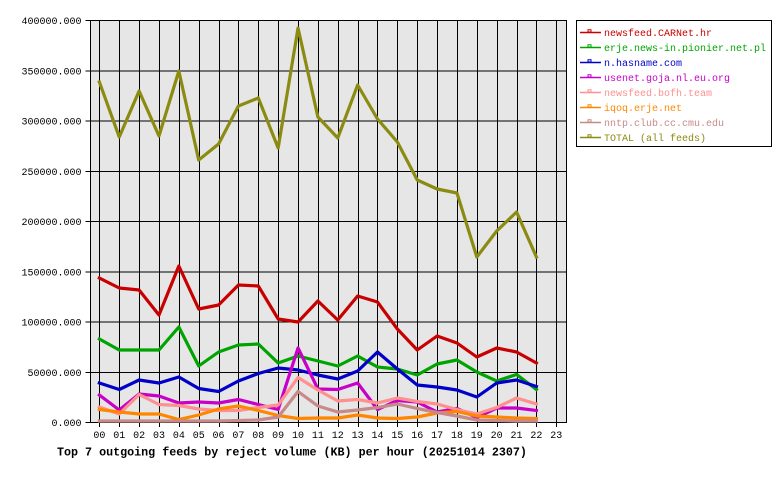 This screenshot has width=780, height=485. What do you see at coordinates (139, 436) in the screenshot?
I see `svg-text: 02` at bounding box center [139, 436].